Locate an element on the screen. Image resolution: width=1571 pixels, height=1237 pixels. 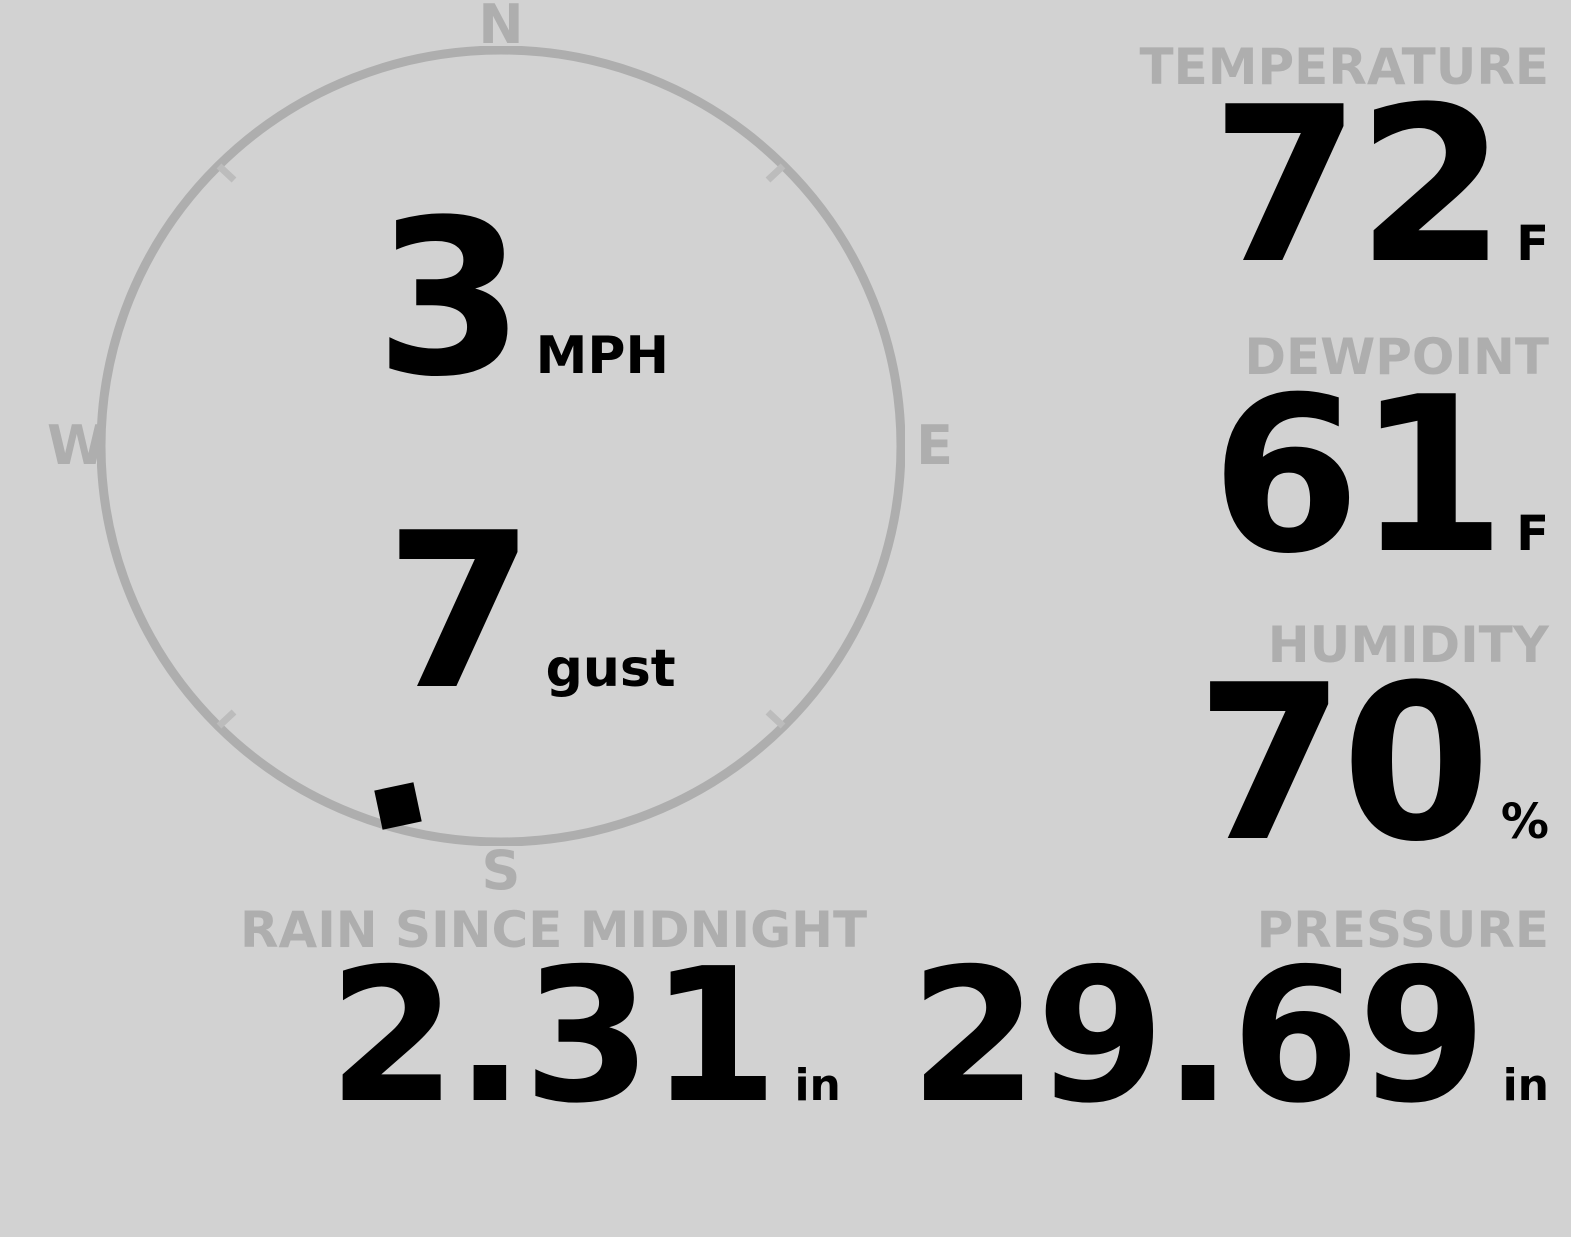
rain-label: RAIN SINCE MIDNIGHT is located at coordinates (554, 930).